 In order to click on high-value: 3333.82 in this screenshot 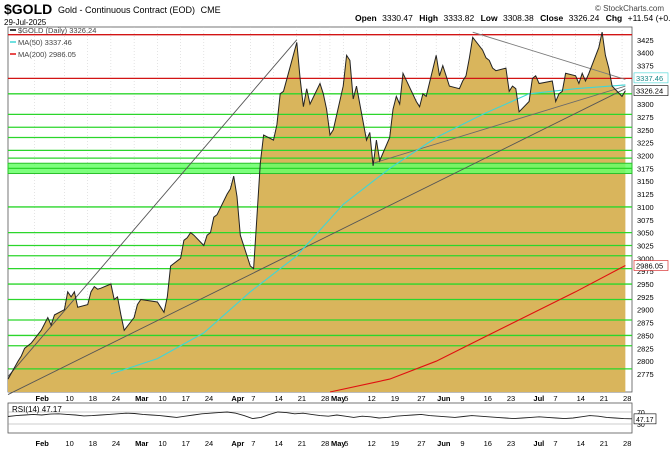, I will do `click(458, 18)`.